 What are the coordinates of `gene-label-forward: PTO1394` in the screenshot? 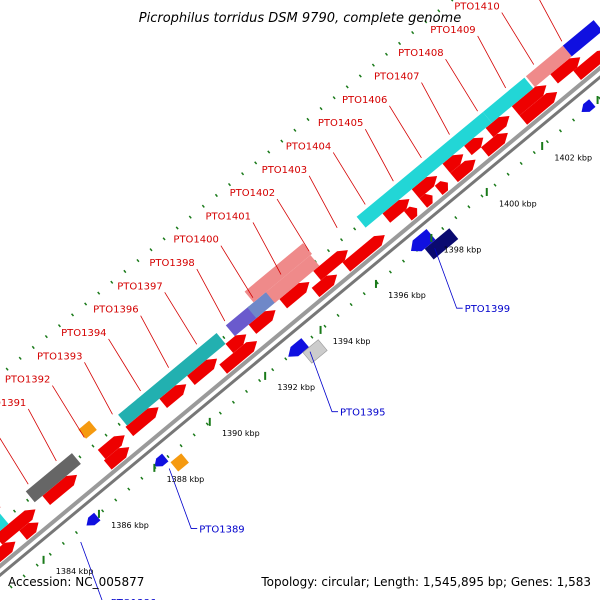 It's located at (83, 333).